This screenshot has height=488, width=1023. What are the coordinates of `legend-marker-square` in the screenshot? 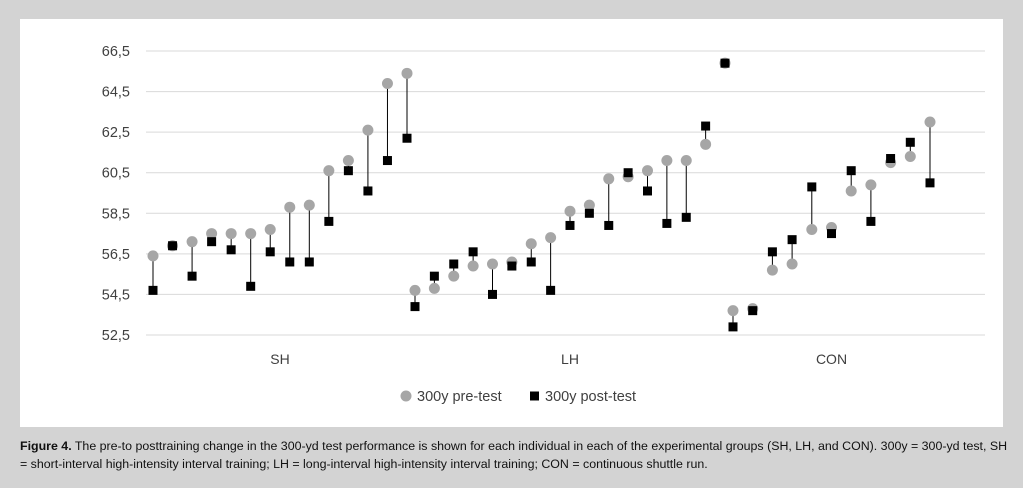 It's located at (534, 396).